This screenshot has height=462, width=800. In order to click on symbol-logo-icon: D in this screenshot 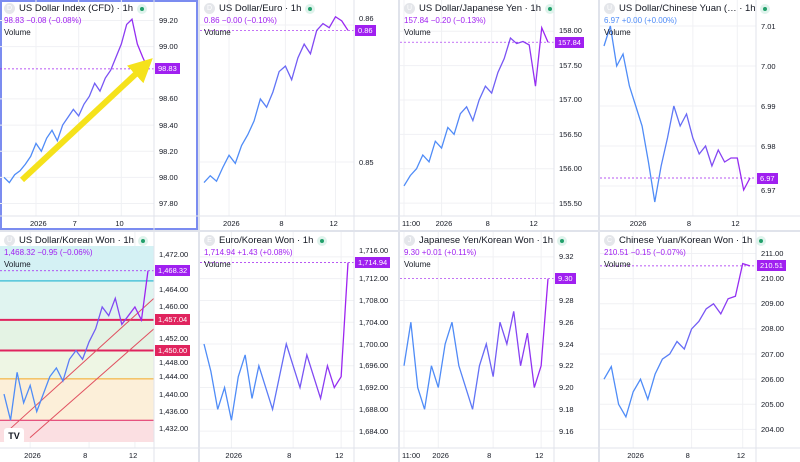, I will do `click(209, 8)`.